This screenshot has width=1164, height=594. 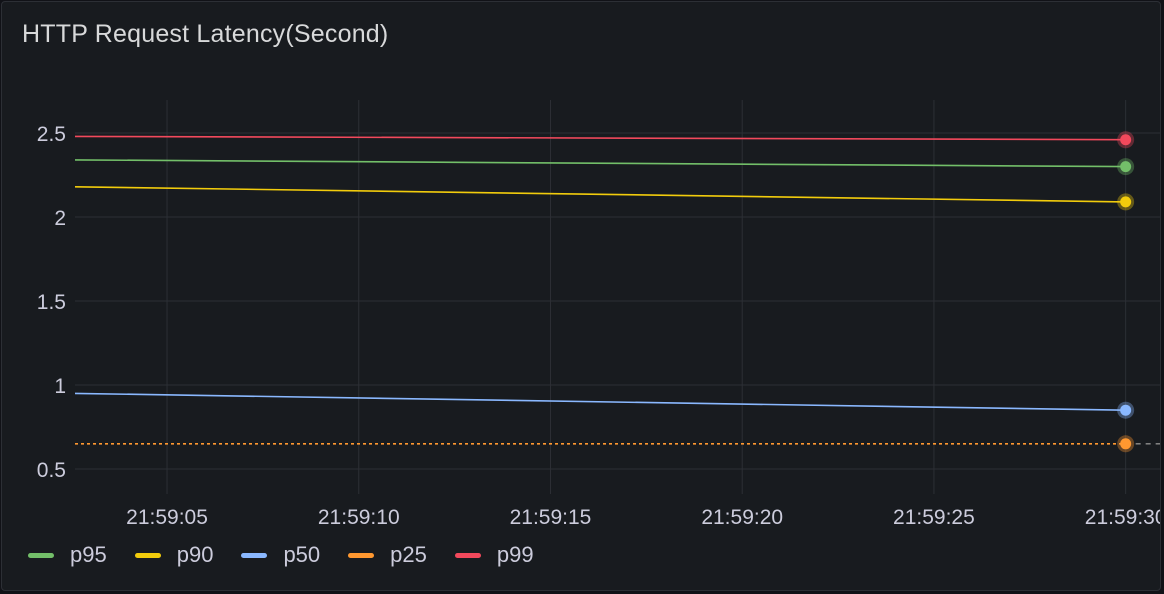 I want to click on x-tick-label: 21:59:20, so click(x=742, y=517).